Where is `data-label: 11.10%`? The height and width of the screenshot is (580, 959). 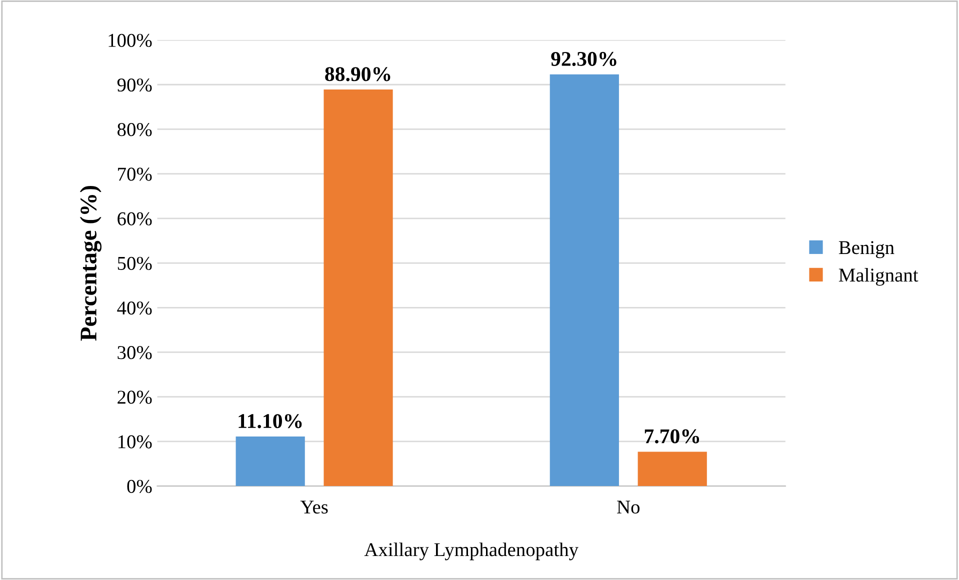
data-label: 11.10% is located at coordinates (270, 421).